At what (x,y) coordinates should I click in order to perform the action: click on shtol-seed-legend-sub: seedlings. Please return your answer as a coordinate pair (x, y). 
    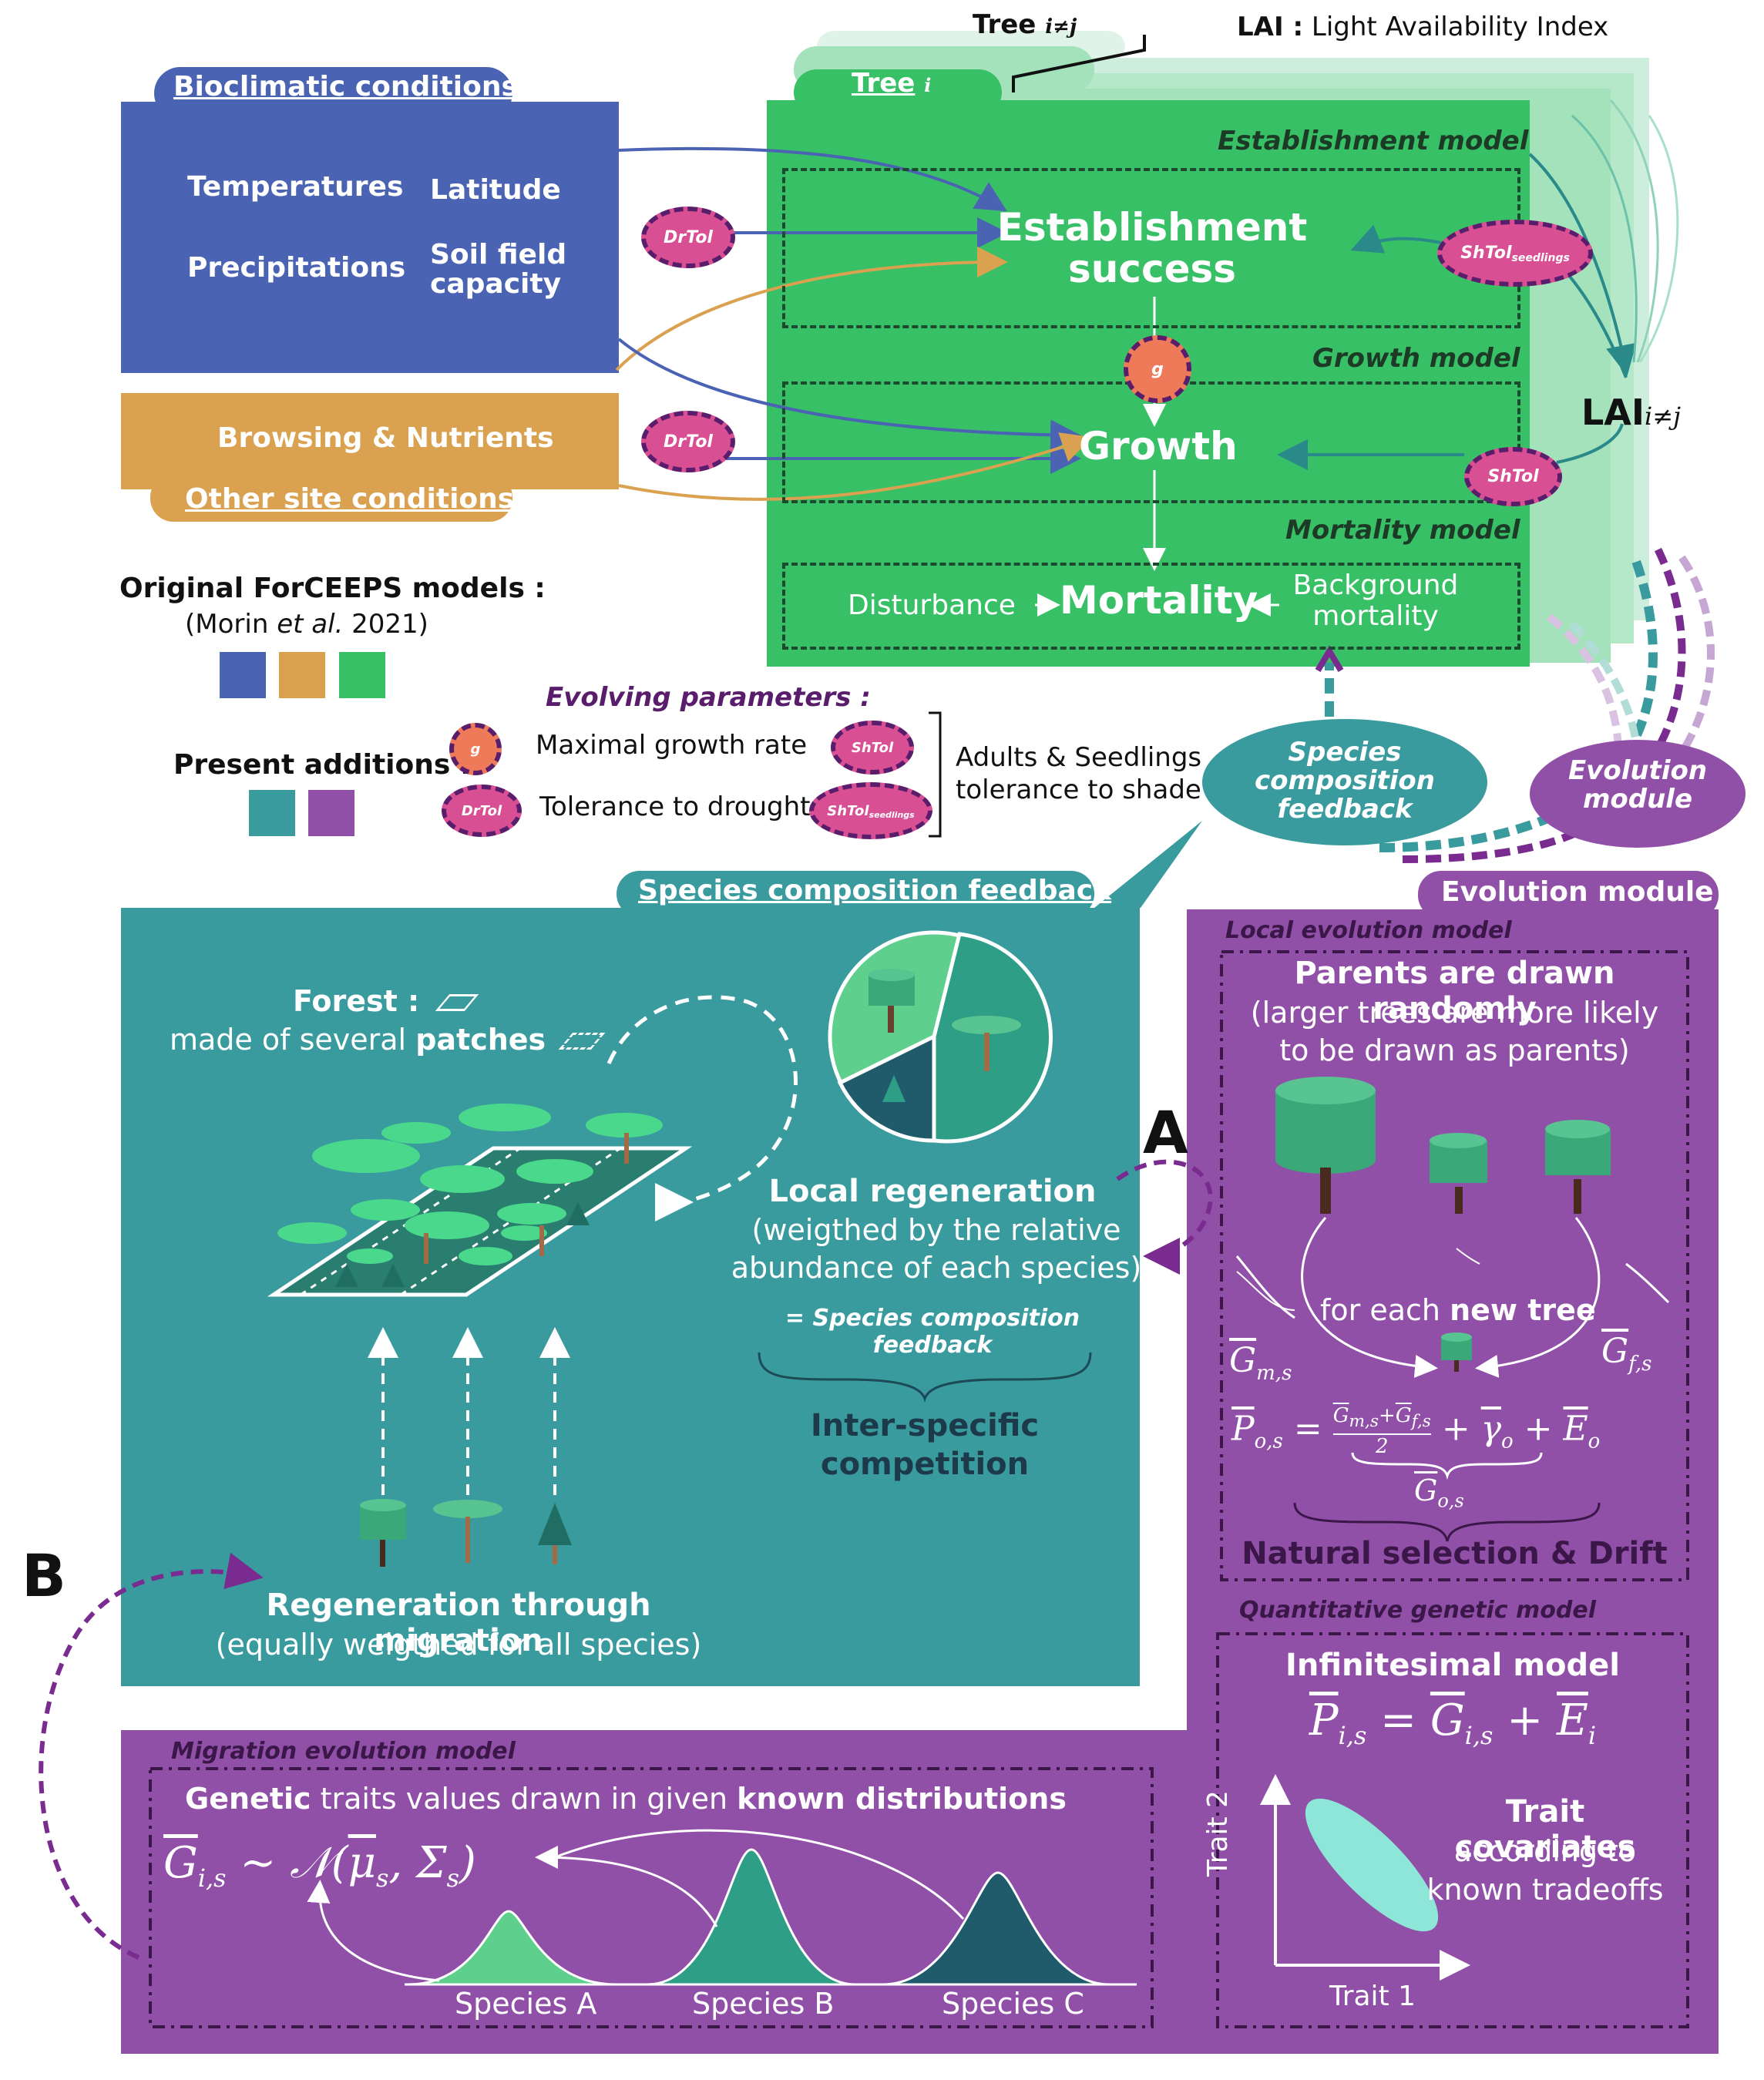
    Looking at the image, I should click on (892, 814).